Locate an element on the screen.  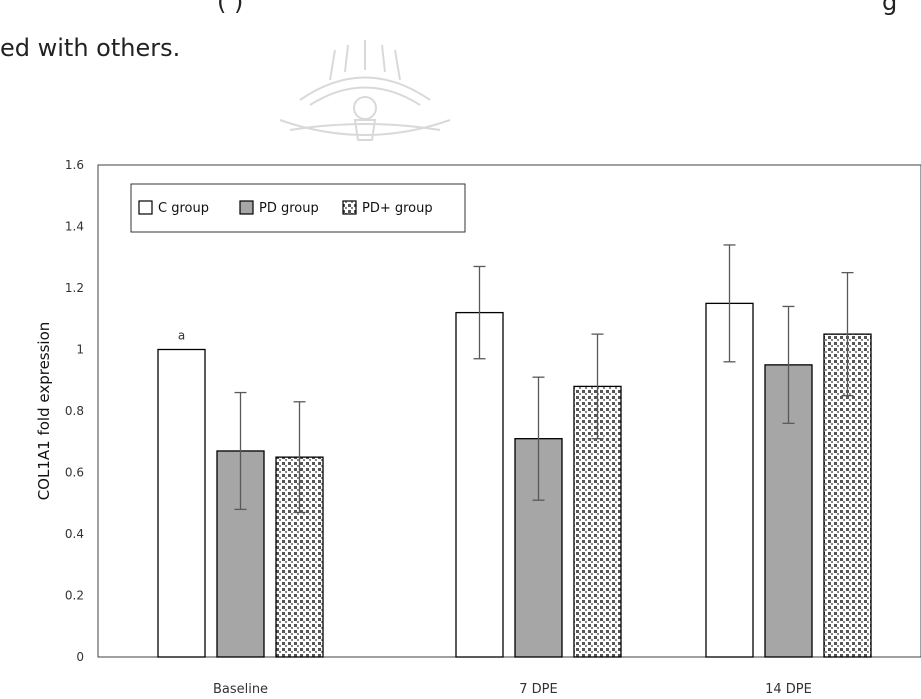
prose-fragment: ( ) is located at coordinates (230, 8).